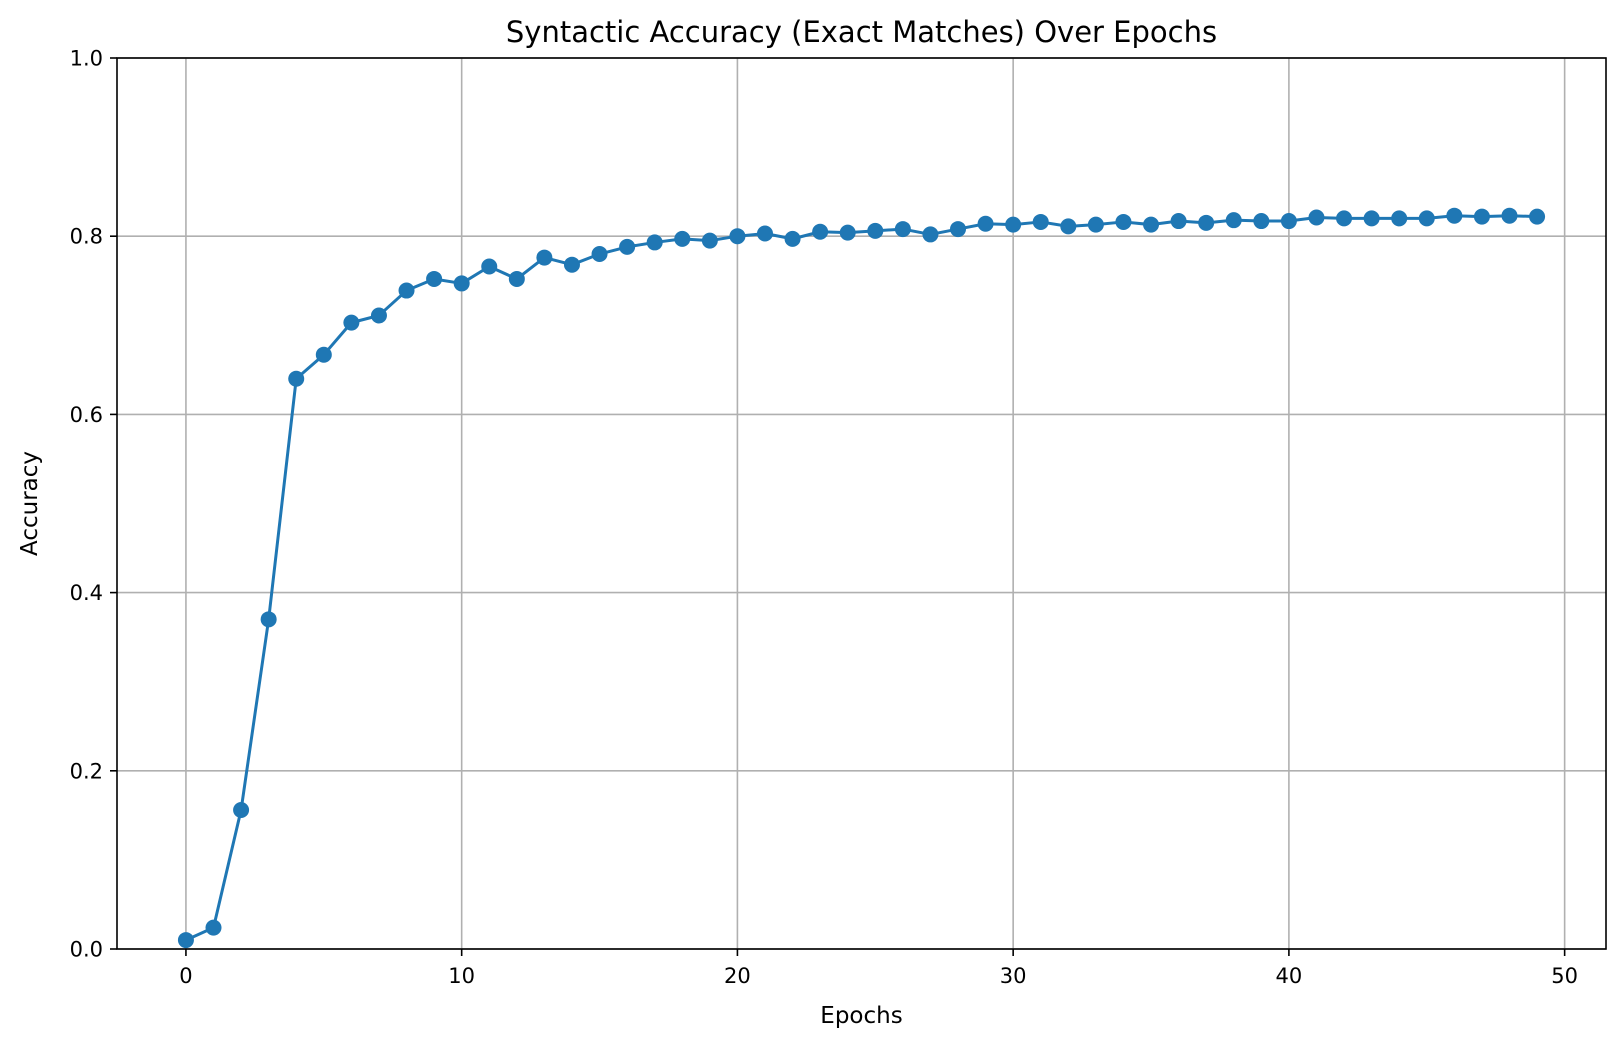 This screenshot has height=1046, width=1624. What do you see at coordinates (86, 415) in the screenshot?
I see `y-tick-label: 0.6` at bounding box center [86, 415].